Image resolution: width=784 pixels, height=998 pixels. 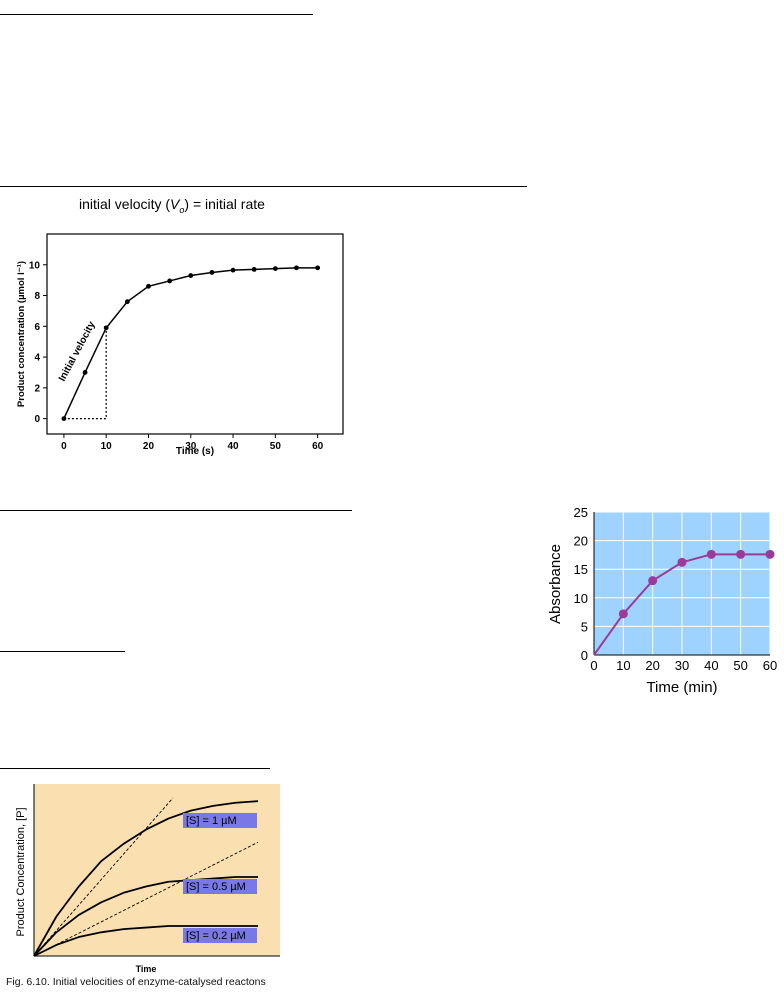 What do you see at coordinates (175, 204) in the screenshot?
I see `caption-symbol: V` at bounding box center [175, 204].